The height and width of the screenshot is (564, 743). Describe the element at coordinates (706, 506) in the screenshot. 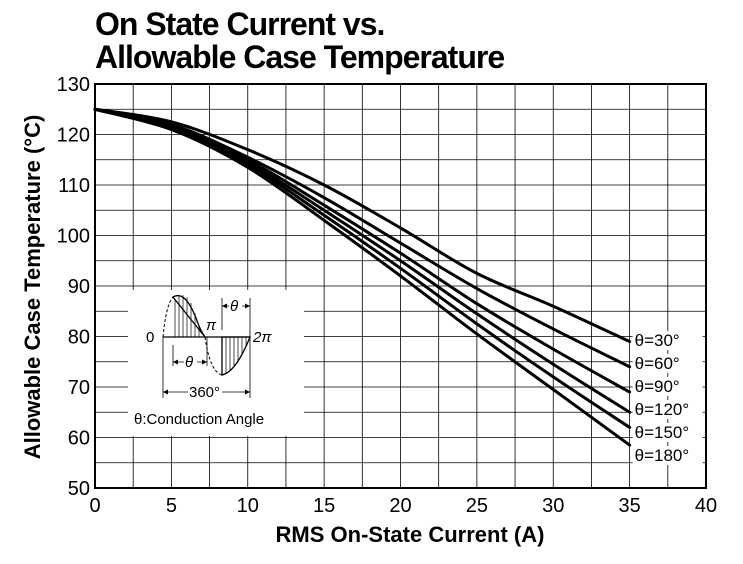

I see `x-tick-label: 40` at that location.